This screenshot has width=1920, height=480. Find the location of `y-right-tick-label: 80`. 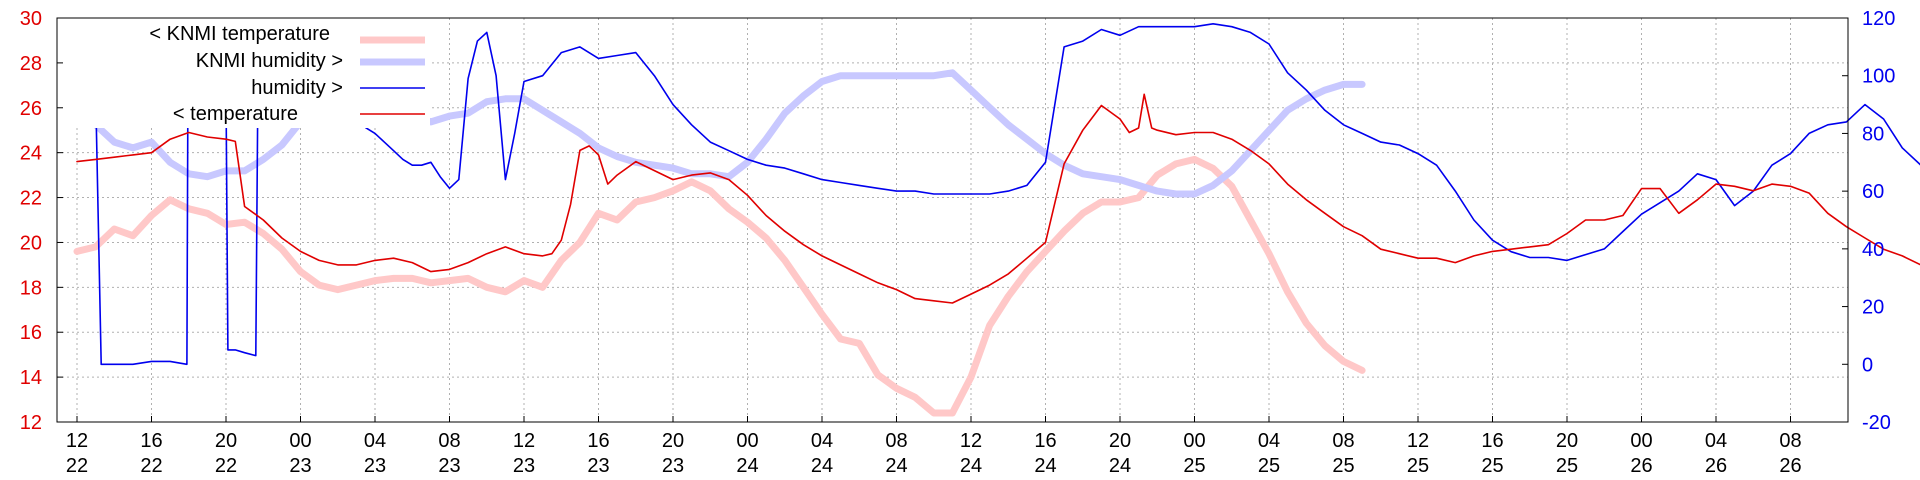

y-right-tick-label: 80 is located at coordinates (1873, 134).